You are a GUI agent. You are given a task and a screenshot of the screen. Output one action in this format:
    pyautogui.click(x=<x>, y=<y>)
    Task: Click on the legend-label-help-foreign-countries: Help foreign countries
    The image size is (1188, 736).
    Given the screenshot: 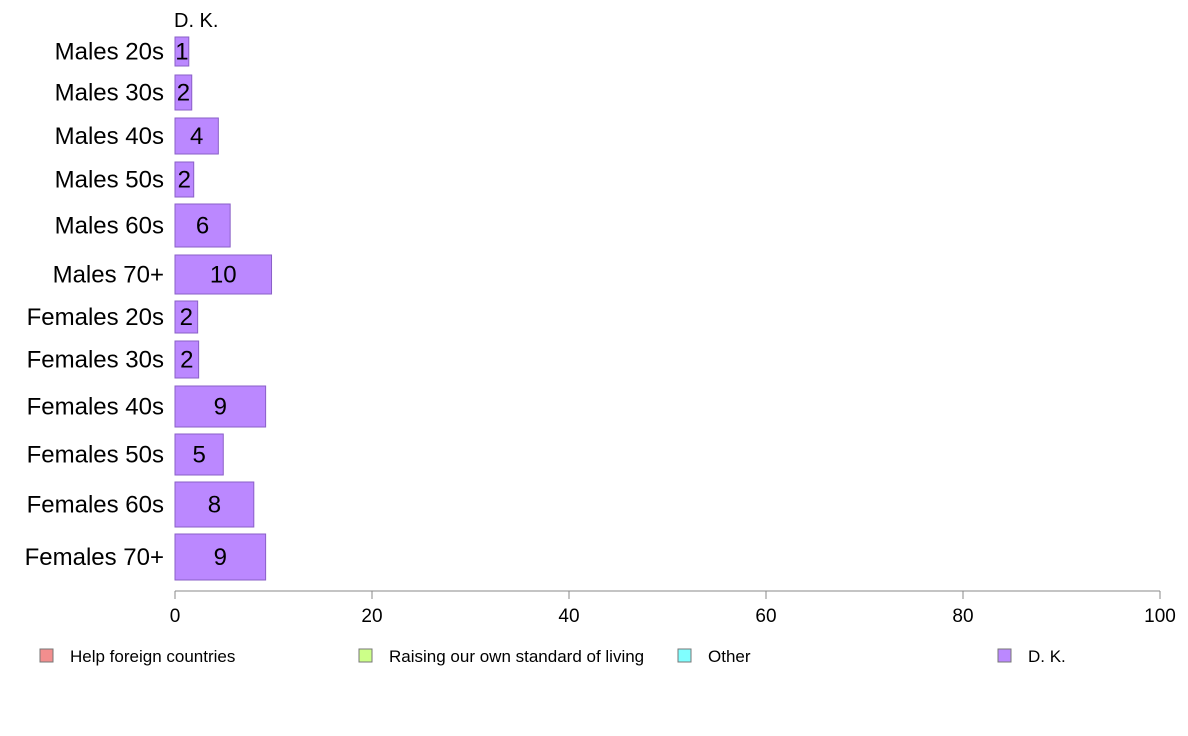 What is the action you would take?
    pyautogui.click(x=152, y=656)
    